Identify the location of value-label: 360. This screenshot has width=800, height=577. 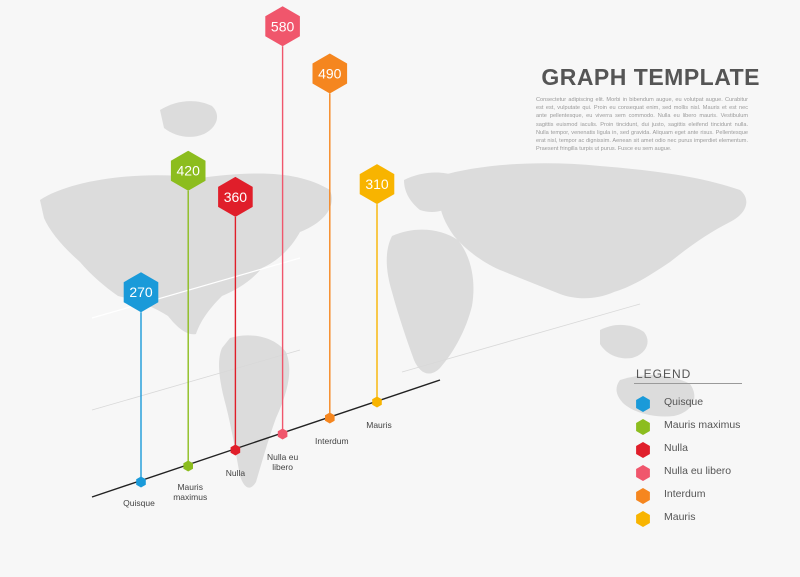
(236, 197).